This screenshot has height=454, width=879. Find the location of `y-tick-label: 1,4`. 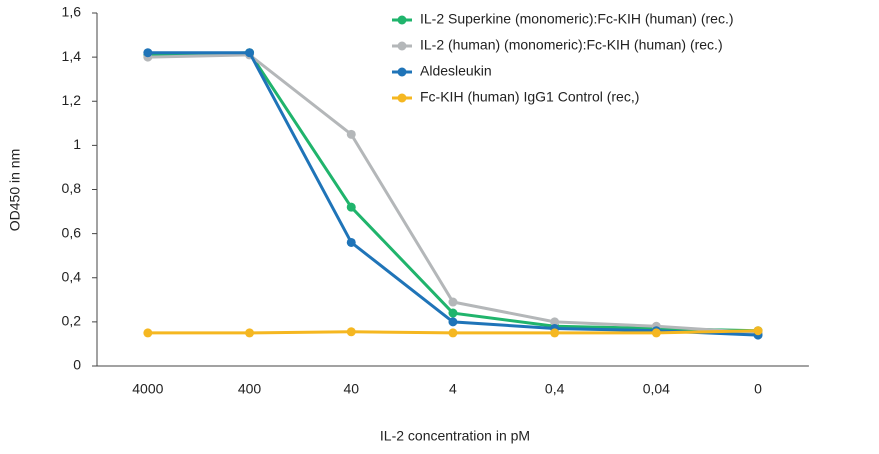

y-tick-label: 1,4 is located at coordinates (72, 56).